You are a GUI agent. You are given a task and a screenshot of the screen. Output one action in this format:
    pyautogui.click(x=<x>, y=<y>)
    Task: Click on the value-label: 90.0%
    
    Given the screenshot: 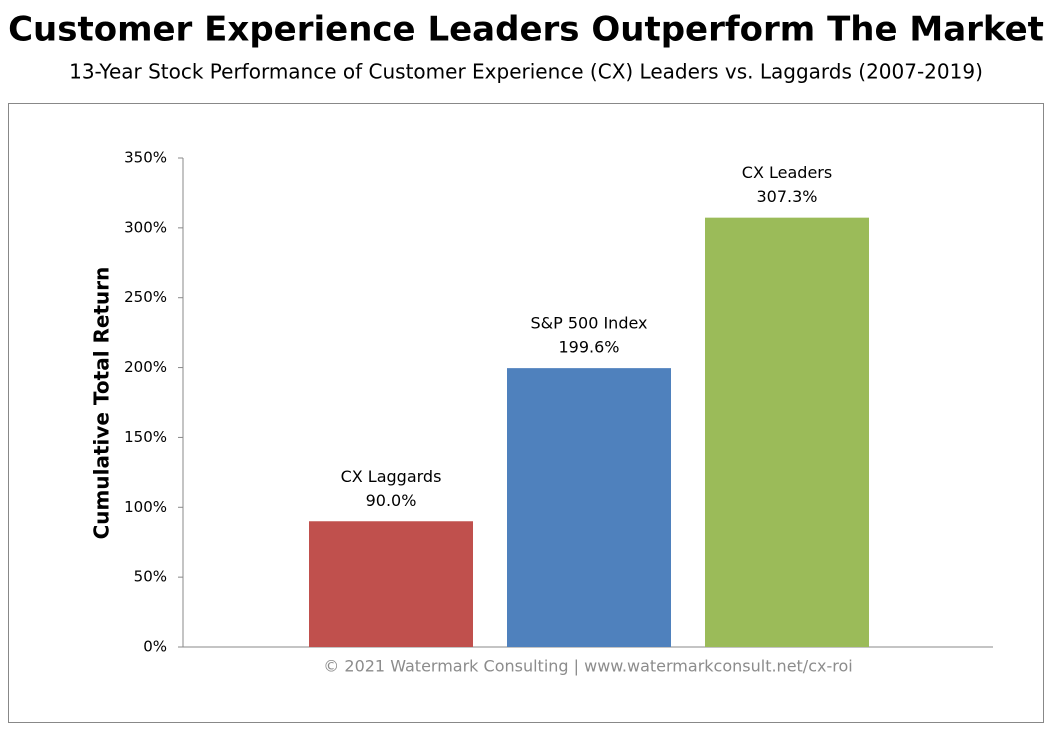 What is the action you would take?
    pyautogui.click(x=391, y=500)
    